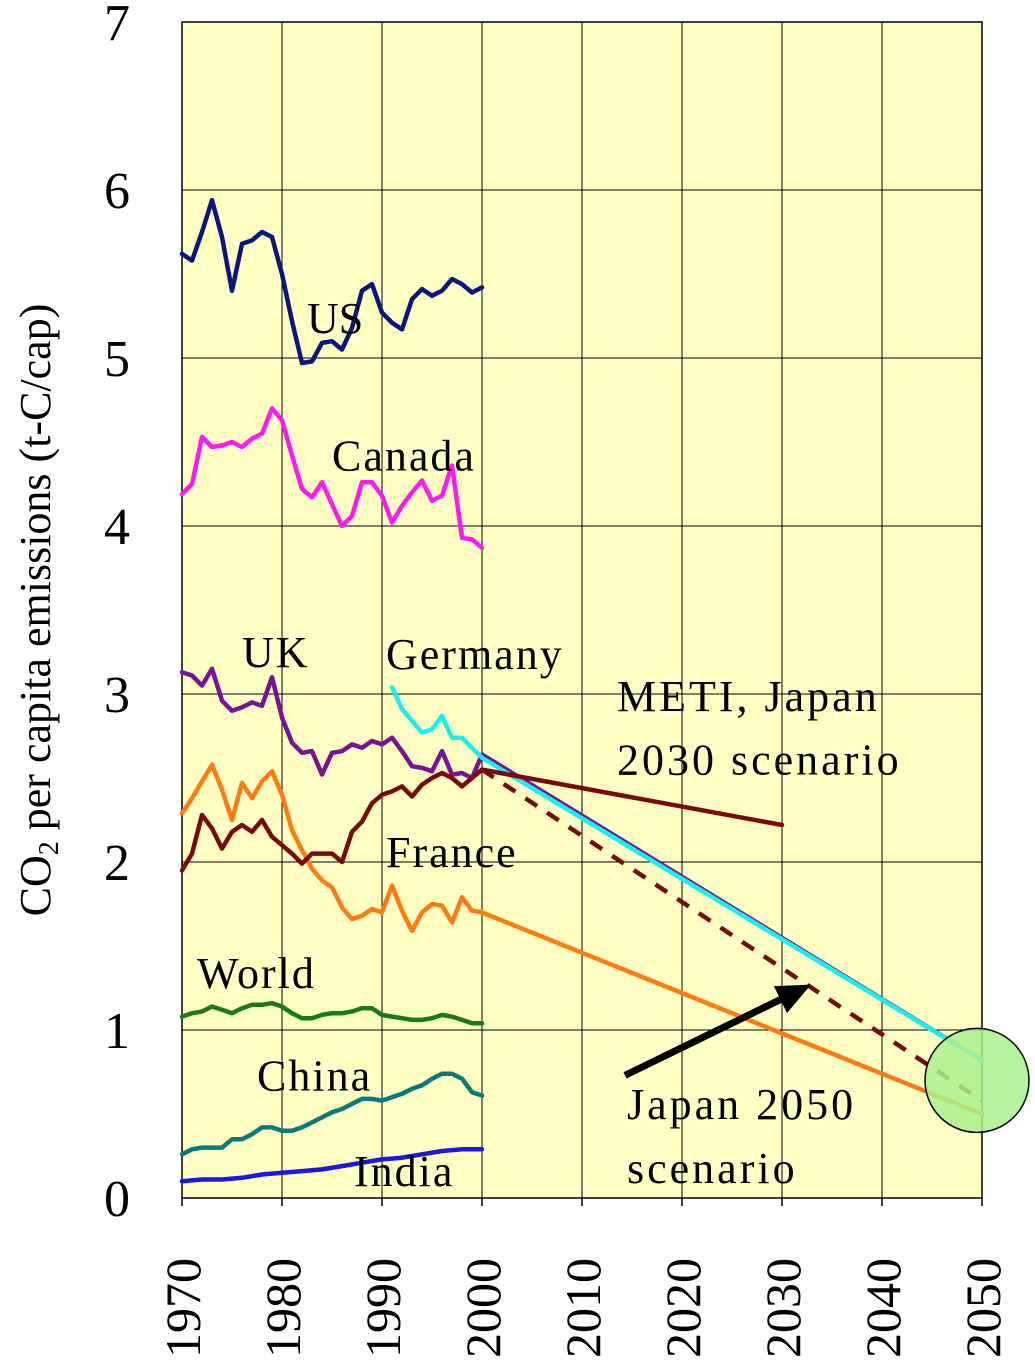 Image resolution: width=1035 pixels, height=1360 pixels. I want to click on series-line-china, so click(332, 1114).